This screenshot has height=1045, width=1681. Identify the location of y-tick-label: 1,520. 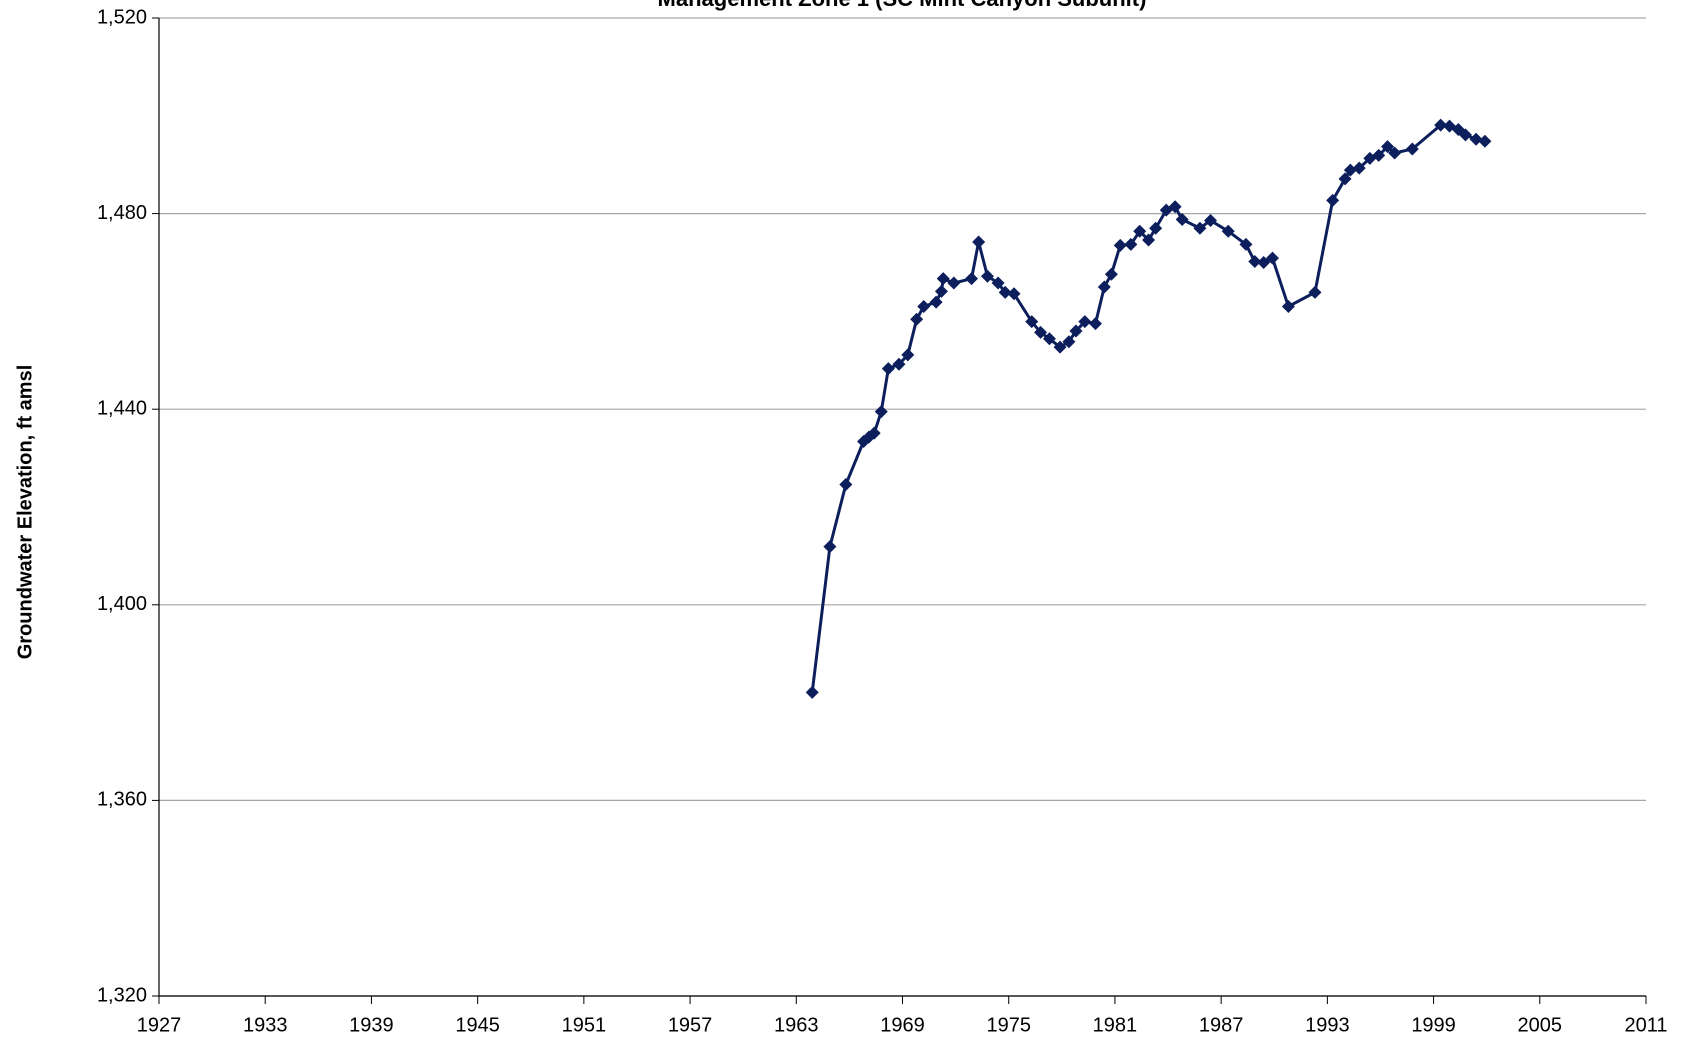
(122, 17).